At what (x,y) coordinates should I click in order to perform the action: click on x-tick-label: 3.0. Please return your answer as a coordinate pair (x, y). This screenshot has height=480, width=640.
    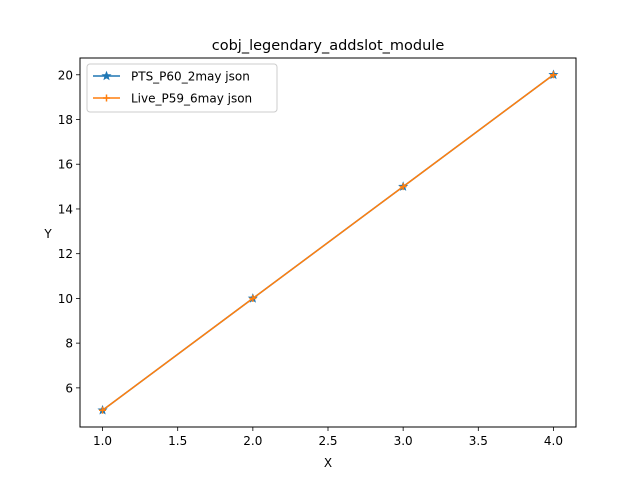
    Looking at the image, I should click on (403, 441).